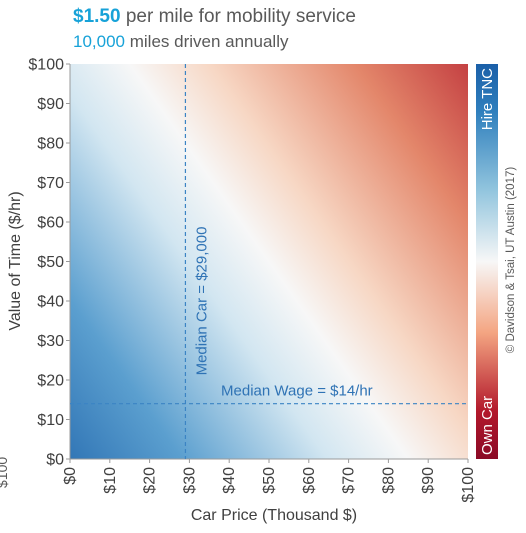  Describe the element at coordinates (50, 262) in the screenshot. I see `y-tick-label: $50` at that location.